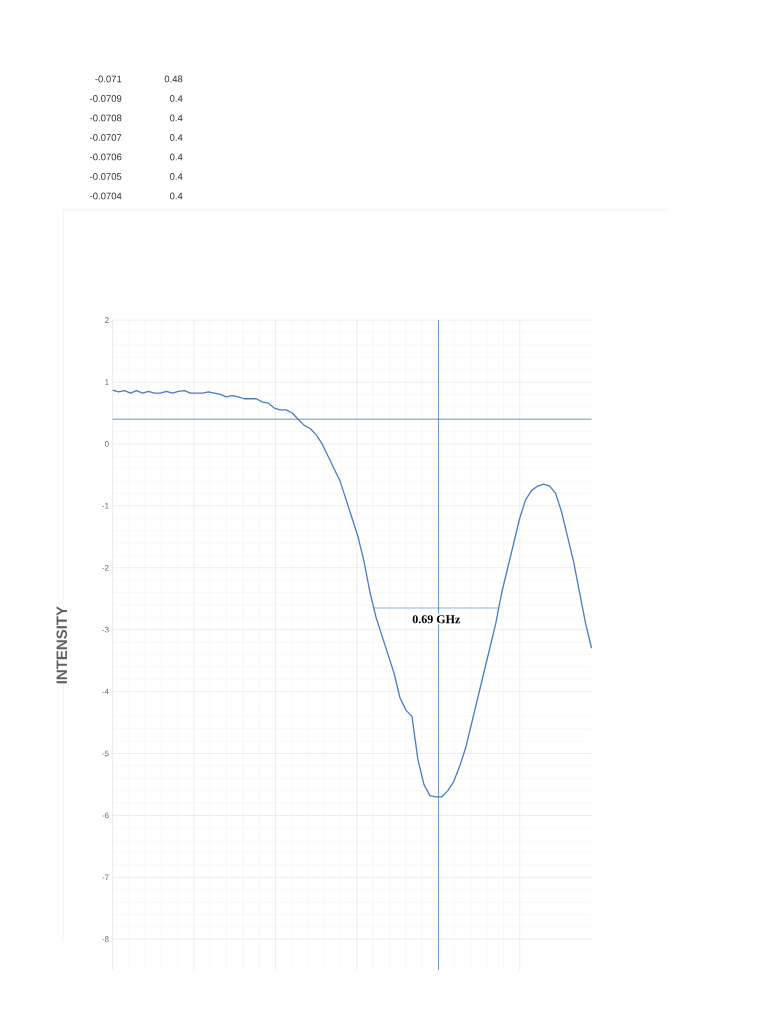  Describe the element at coordinates (106, 118) in the screenshot. I see `text: -0.0708` at that location.